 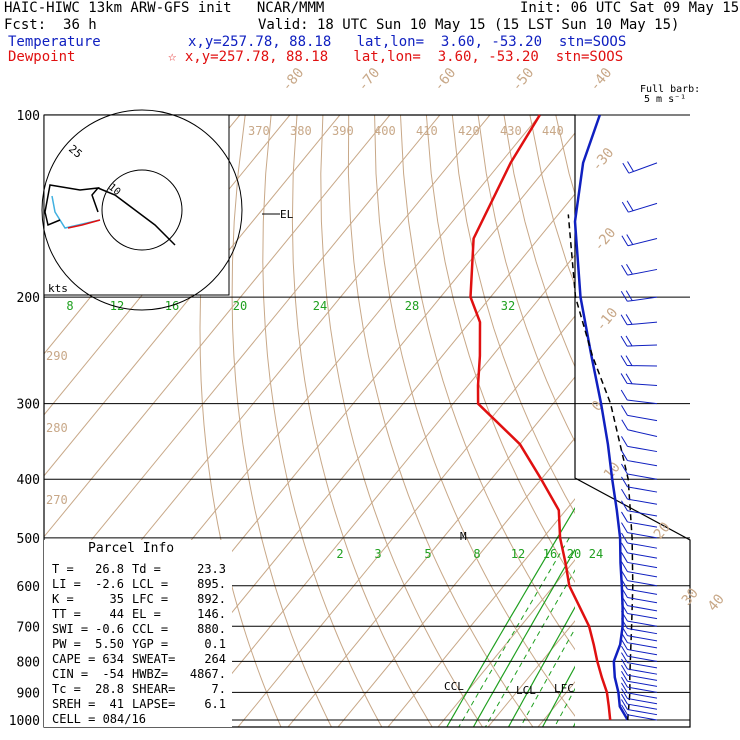 I want to click on isotherm-label: -40, so click(x=601, y=80).